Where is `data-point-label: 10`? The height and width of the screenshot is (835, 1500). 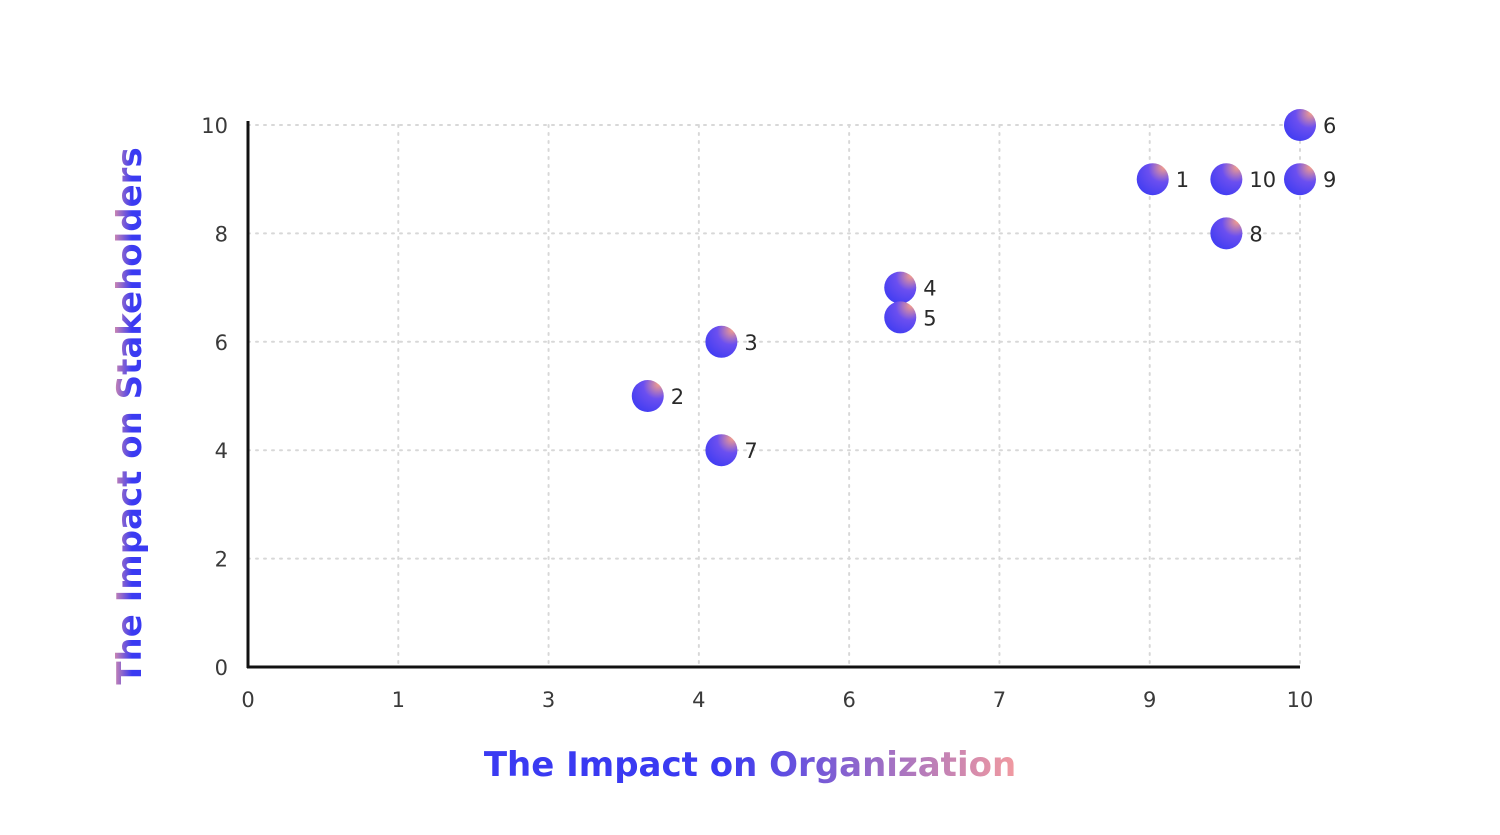
data-point-label: 10 is located at coordinates (1262, 180).